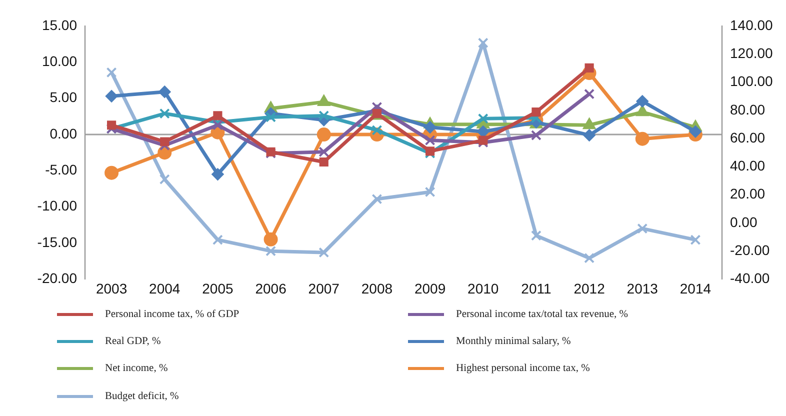 The image size is (786, 416). I want to click on x-tick-label: 2014, so click(696, 288).